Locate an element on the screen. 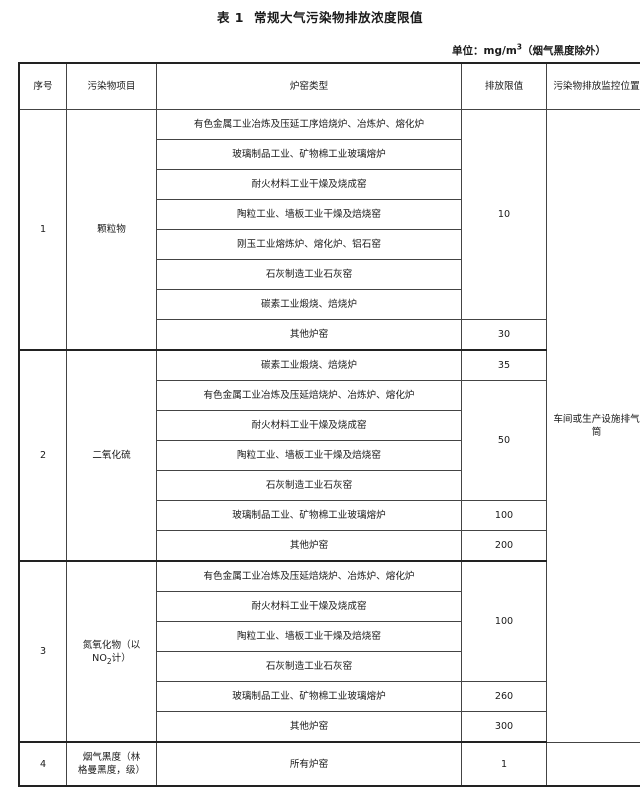 This screenshot has width=640, height=787. header-monitoring-position: 污染物排放监控位置 is located at coordinates (593, 86).